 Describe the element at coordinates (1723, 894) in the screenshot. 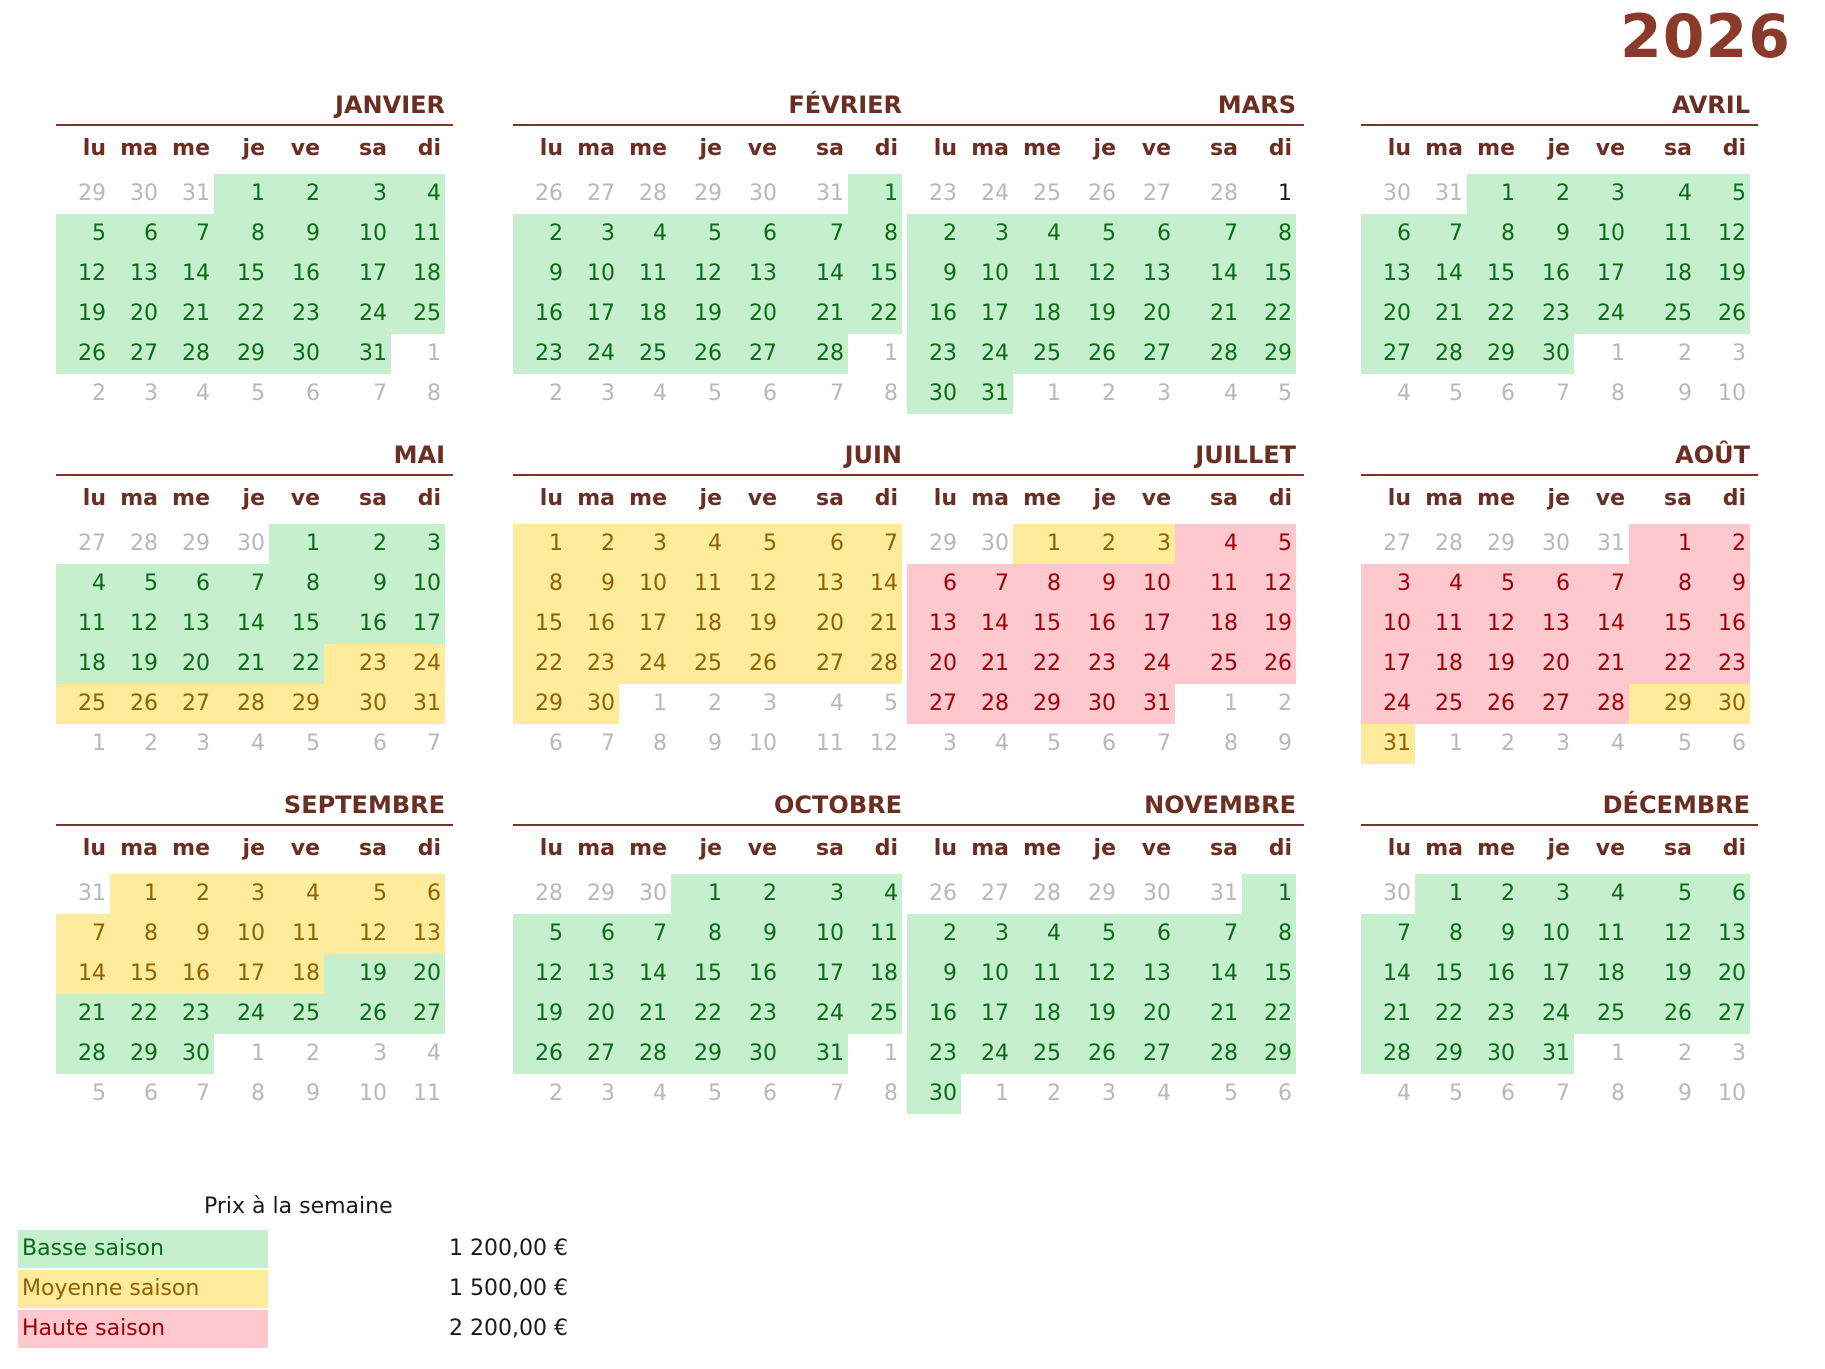

I see `day-cell: 6` at that location.